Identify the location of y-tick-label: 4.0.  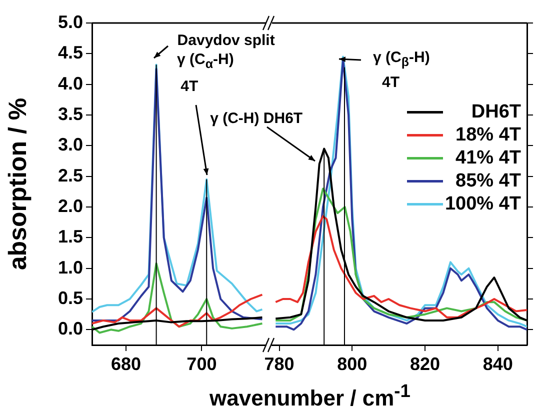
(70, 83).